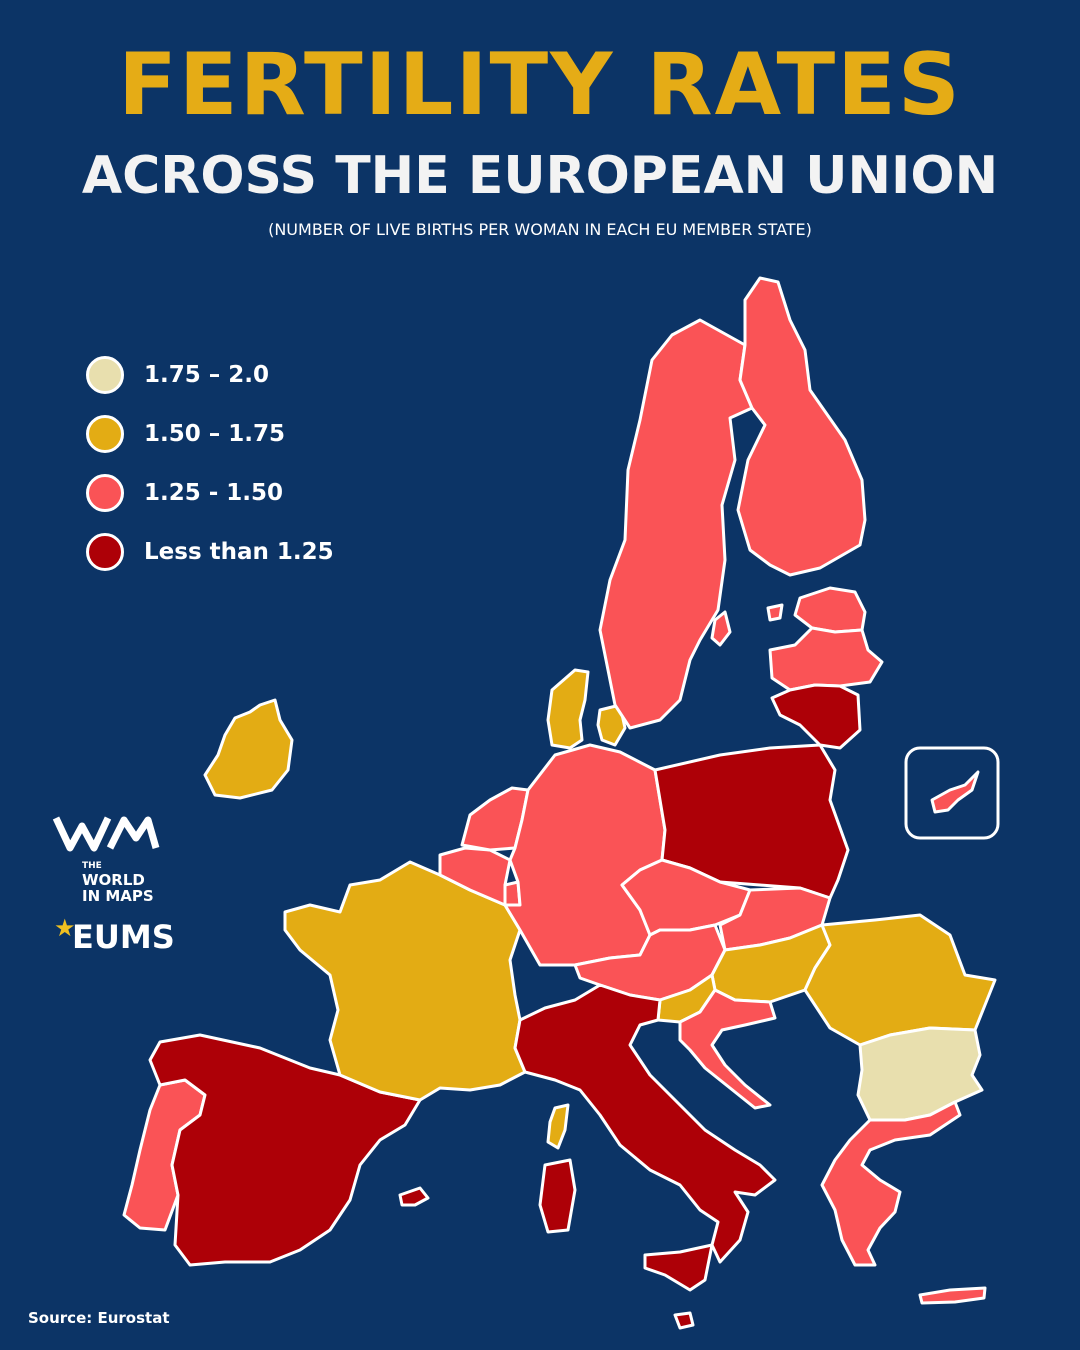 The height and width of the screenshot is (1350, 1080). Describe the element at coordinates (118, 896) in the screenshot. I see `brand-line2: IN MAPS` at that location.